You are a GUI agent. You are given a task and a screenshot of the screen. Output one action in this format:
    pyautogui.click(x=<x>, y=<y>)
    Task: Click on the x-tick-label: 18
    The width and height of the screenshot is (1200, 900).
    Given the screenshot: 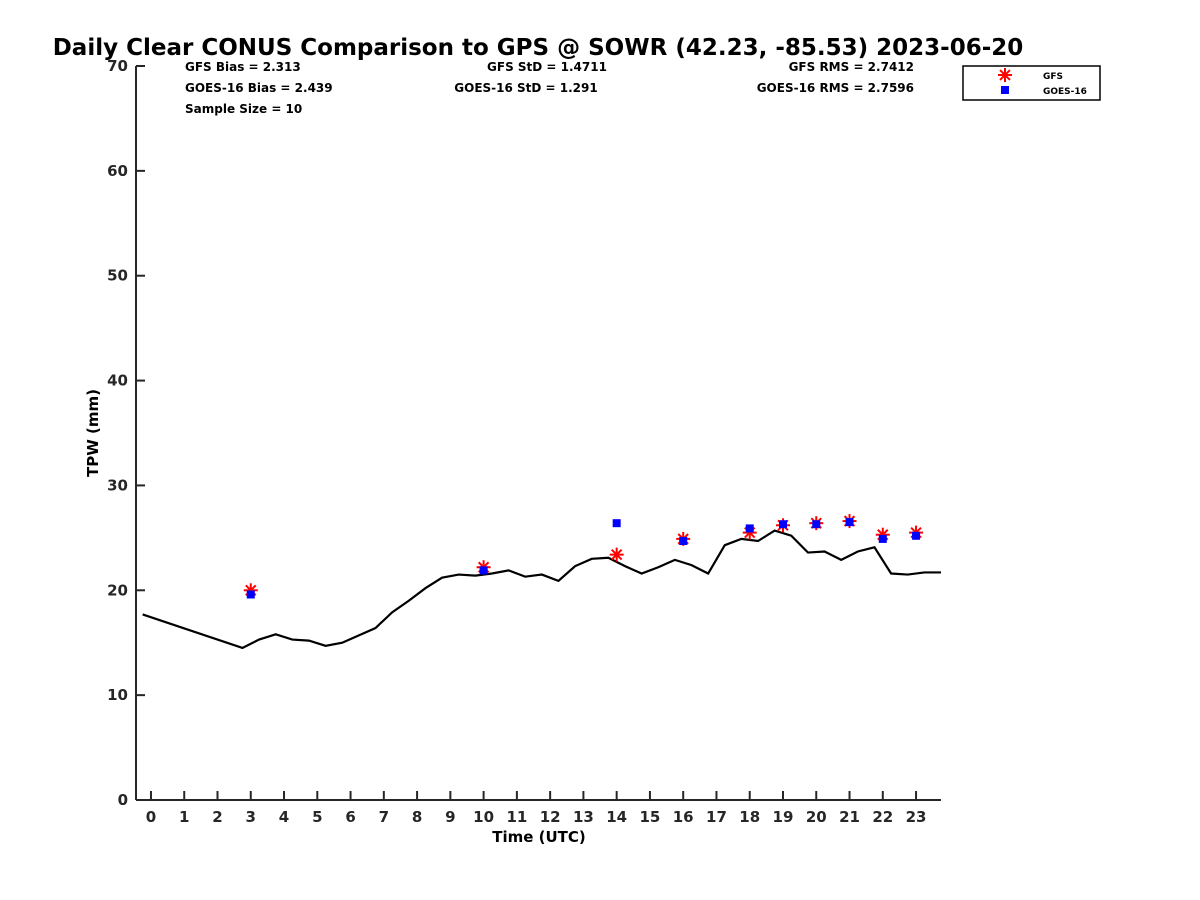 What is the action you would take?
    pyautogui.click(x=749, y=817)
    